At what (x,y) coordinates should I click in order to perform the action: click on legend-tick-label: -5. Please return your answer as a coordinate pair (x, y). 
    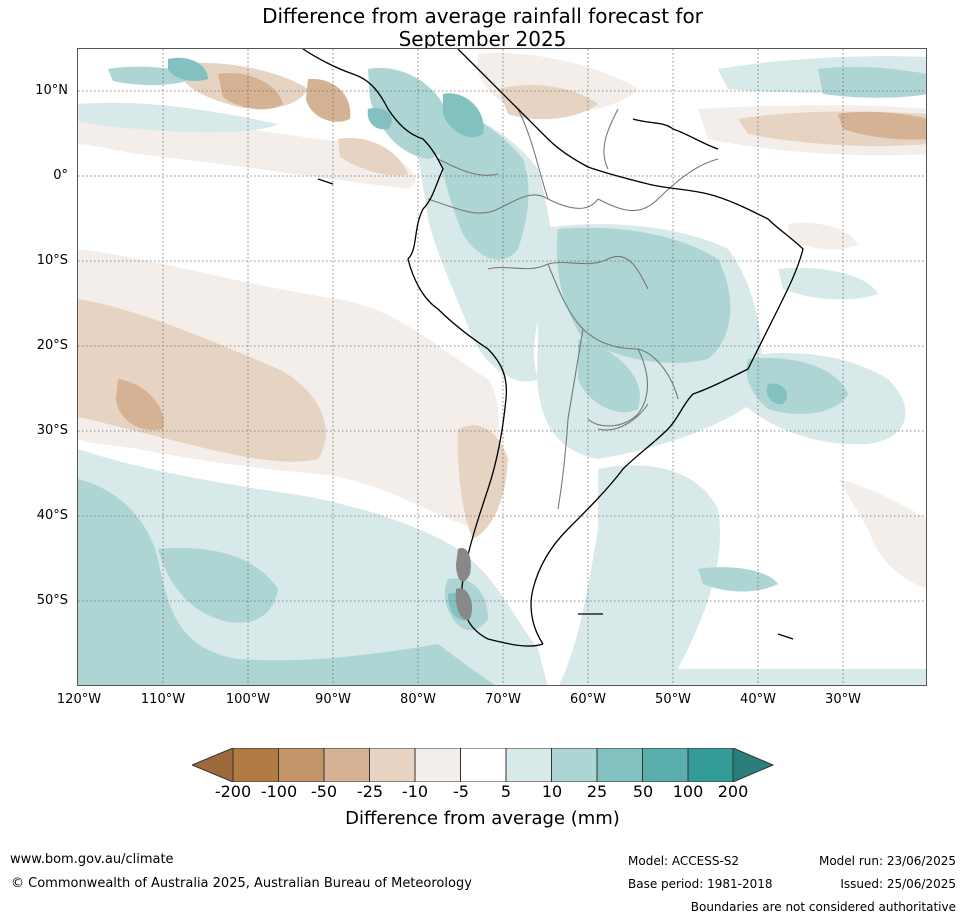
    Looking at the image, I should click on (461, 791).